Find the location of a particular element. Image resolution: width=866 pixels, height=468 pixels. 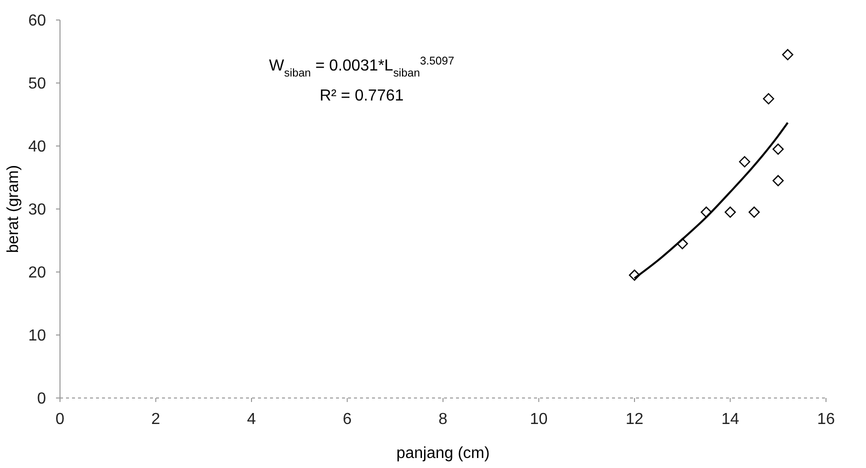

x-tick-label: 4 is located at coordinates (251, 419).